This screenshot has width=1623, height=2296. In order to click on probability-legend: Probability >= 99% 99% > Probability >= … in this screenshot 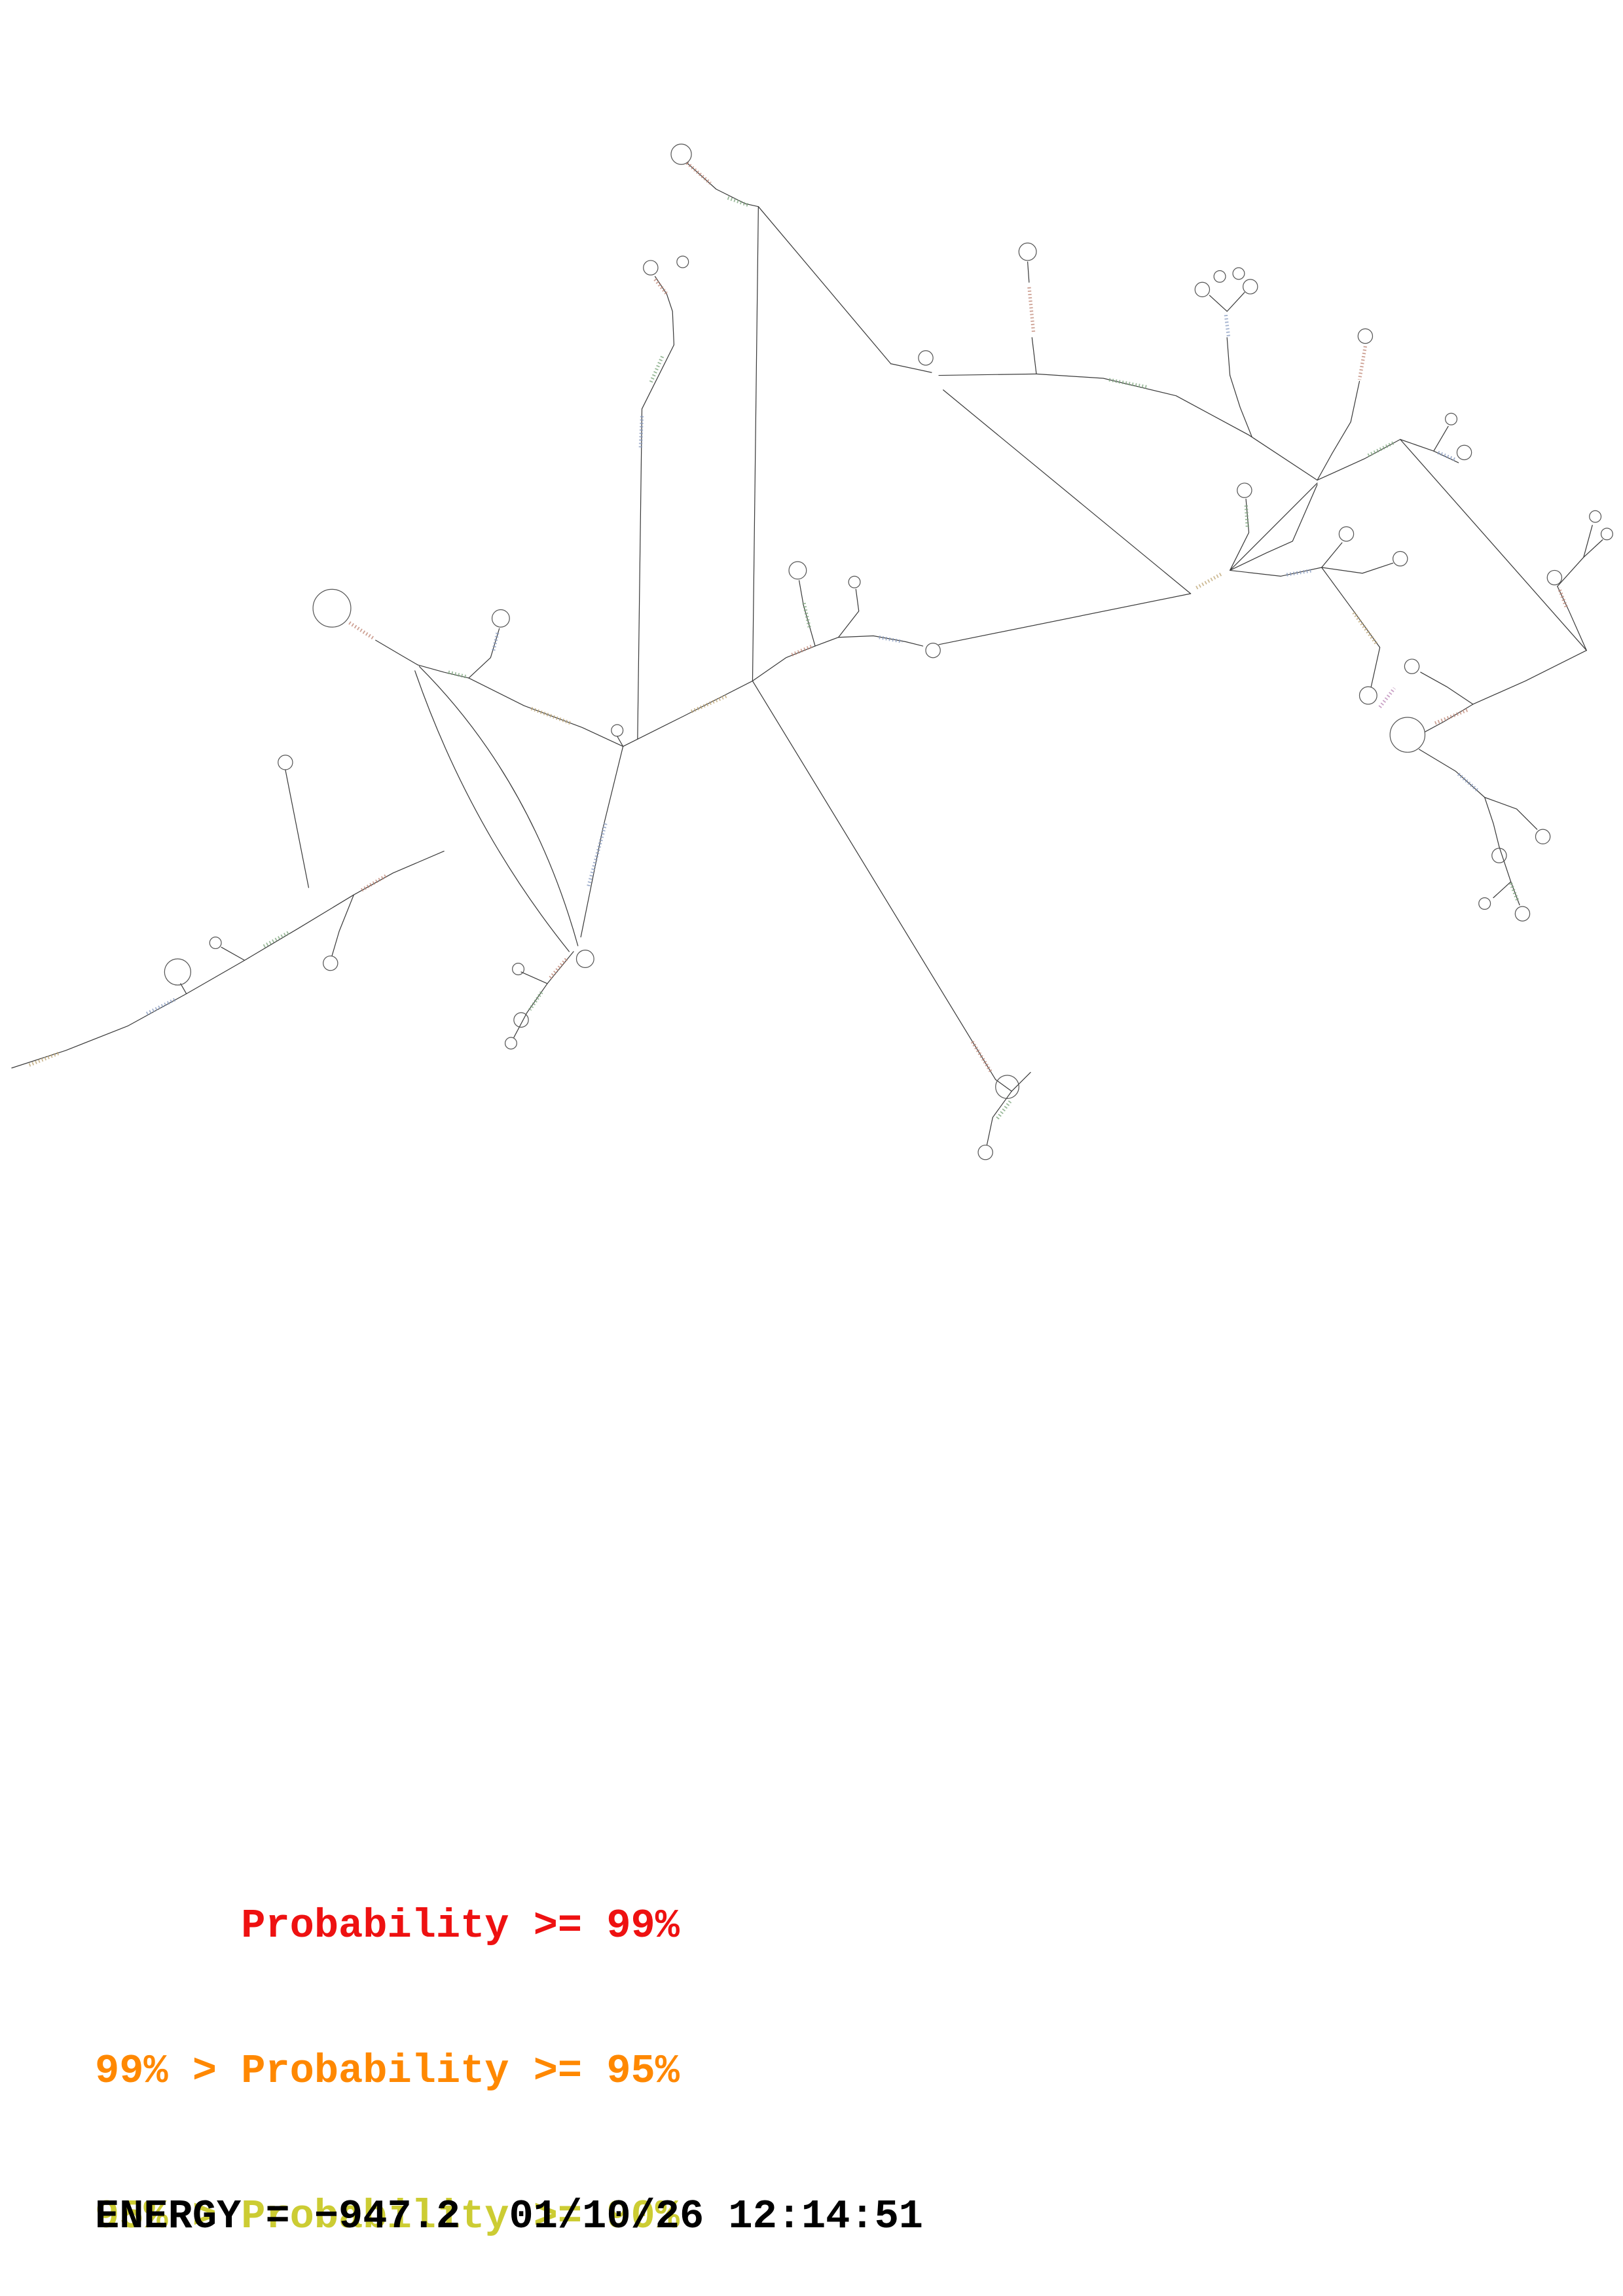, I will do `click(387, 2050)`.